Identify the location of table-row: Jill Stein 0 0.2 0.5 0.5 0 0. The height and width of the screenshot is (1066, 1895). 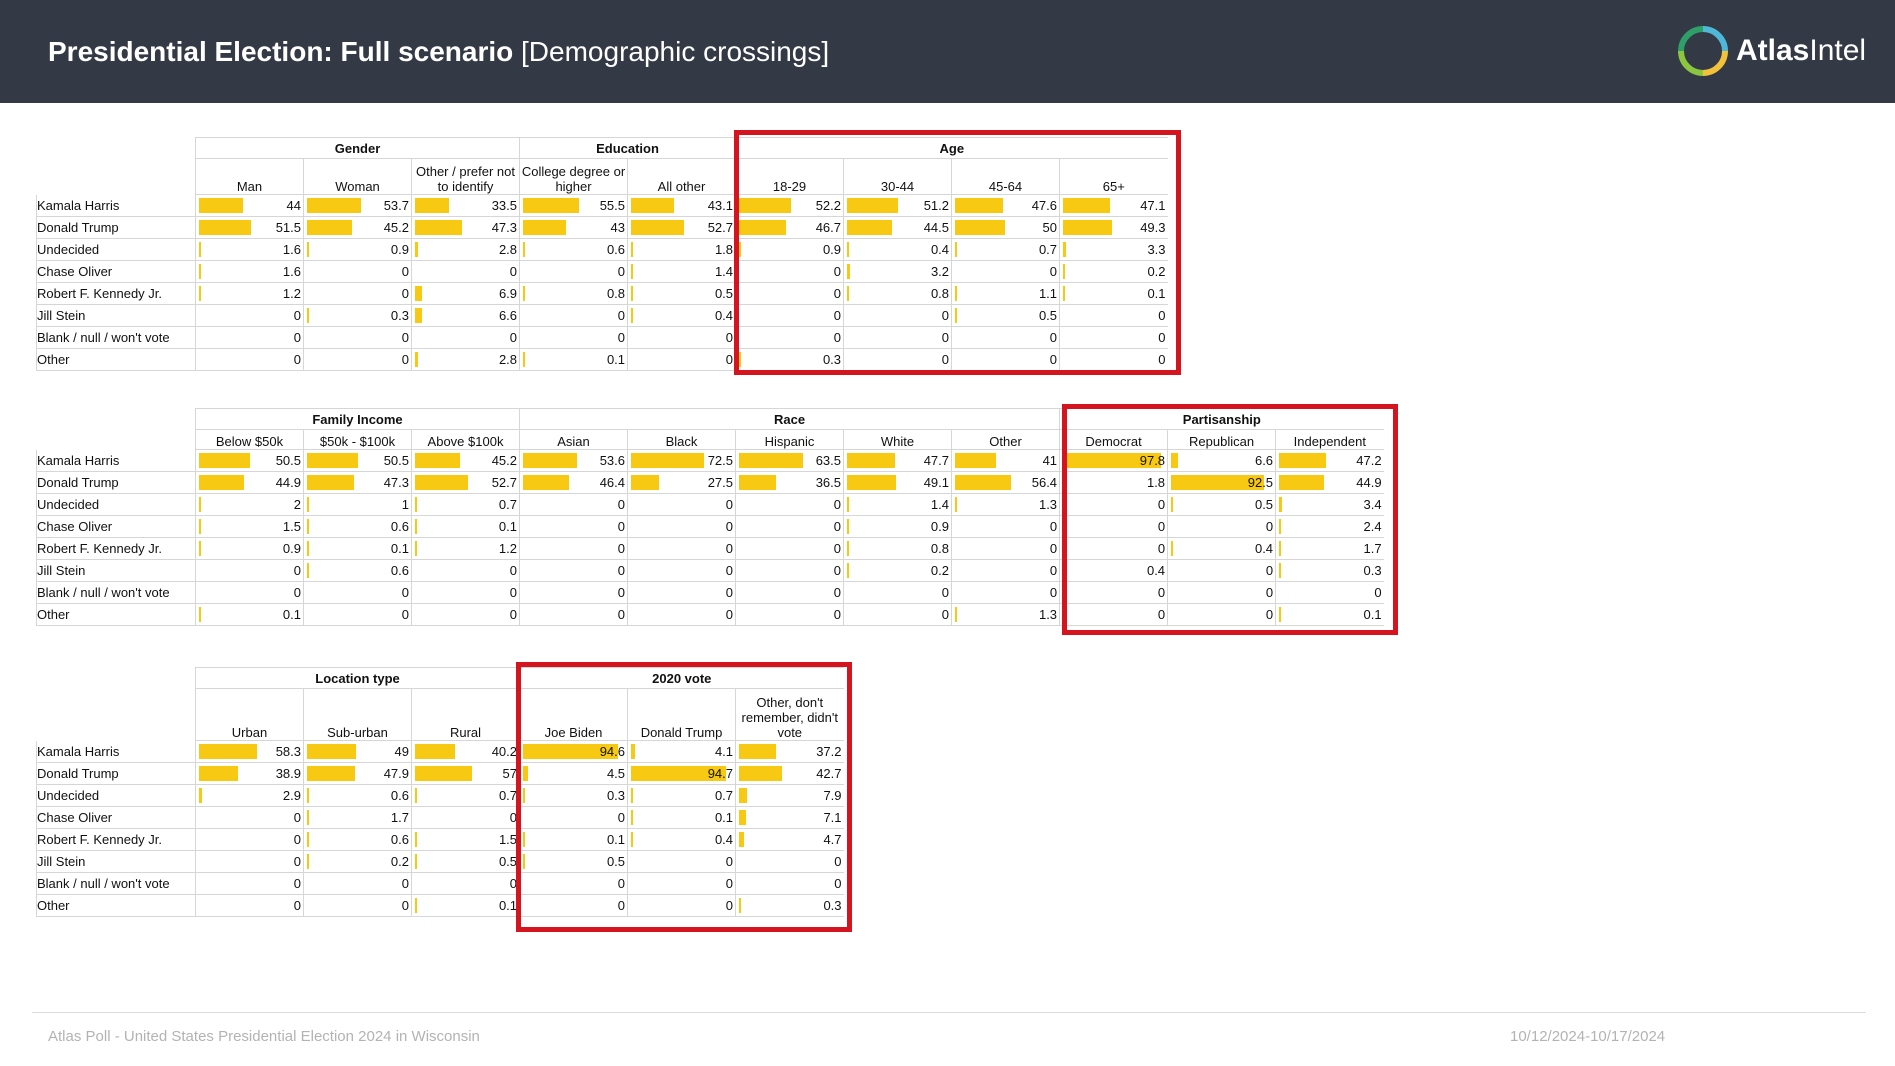
(440, 861).